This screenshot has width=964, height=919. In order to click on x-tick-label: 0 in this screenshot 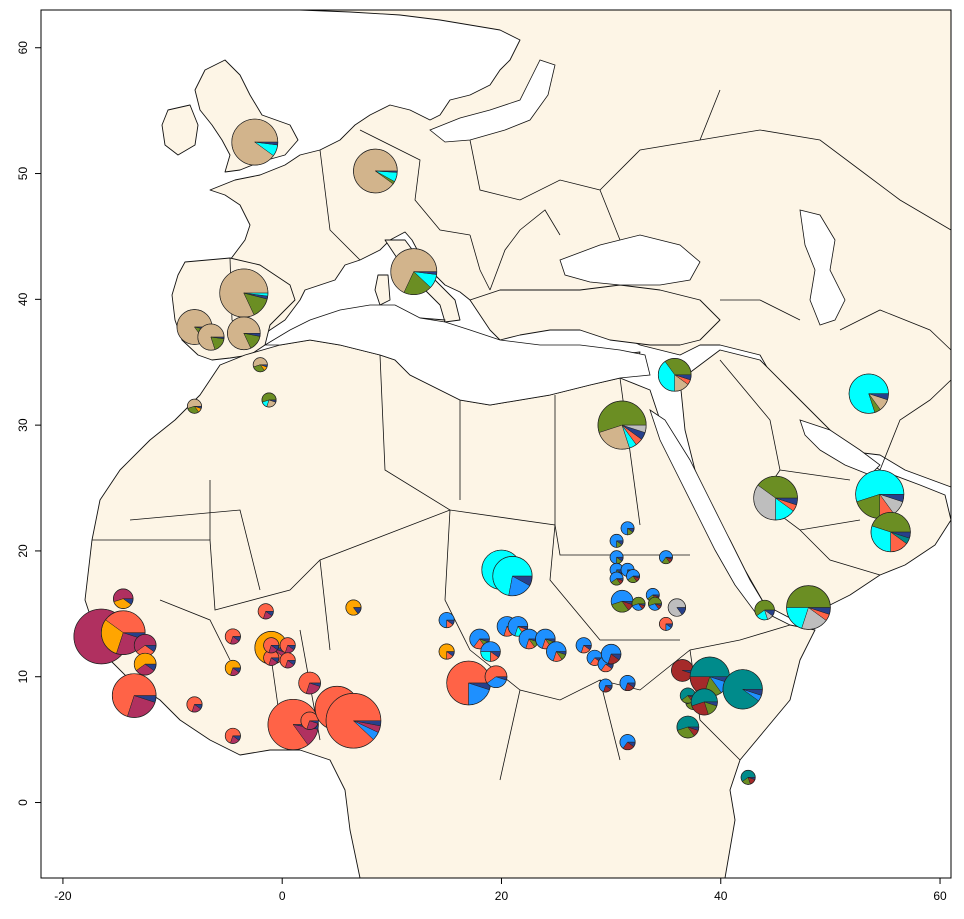, I will do `click(282, 896)`.